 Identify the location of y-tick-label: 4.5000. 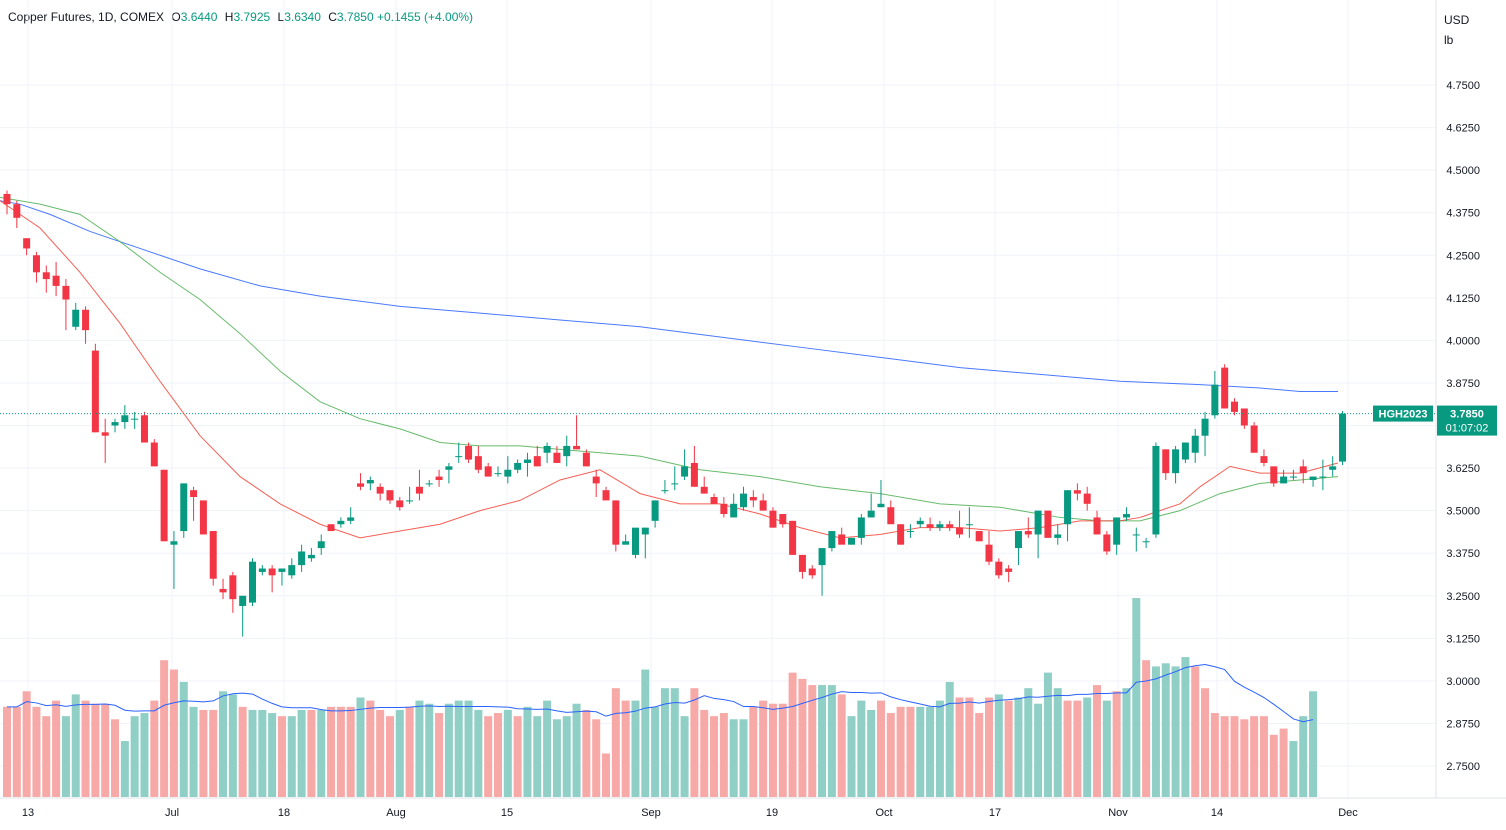
(1463, 171).